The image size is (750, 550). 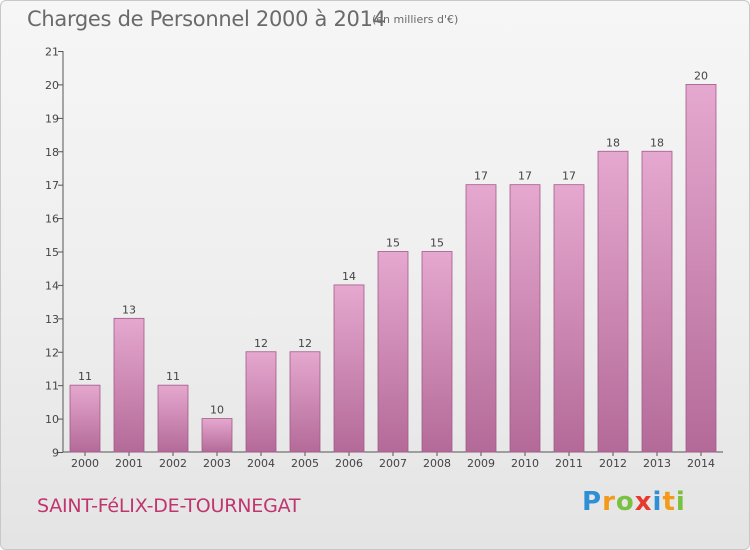 I want to click on x-tick-label: 2014, so click(x=701, y=463).